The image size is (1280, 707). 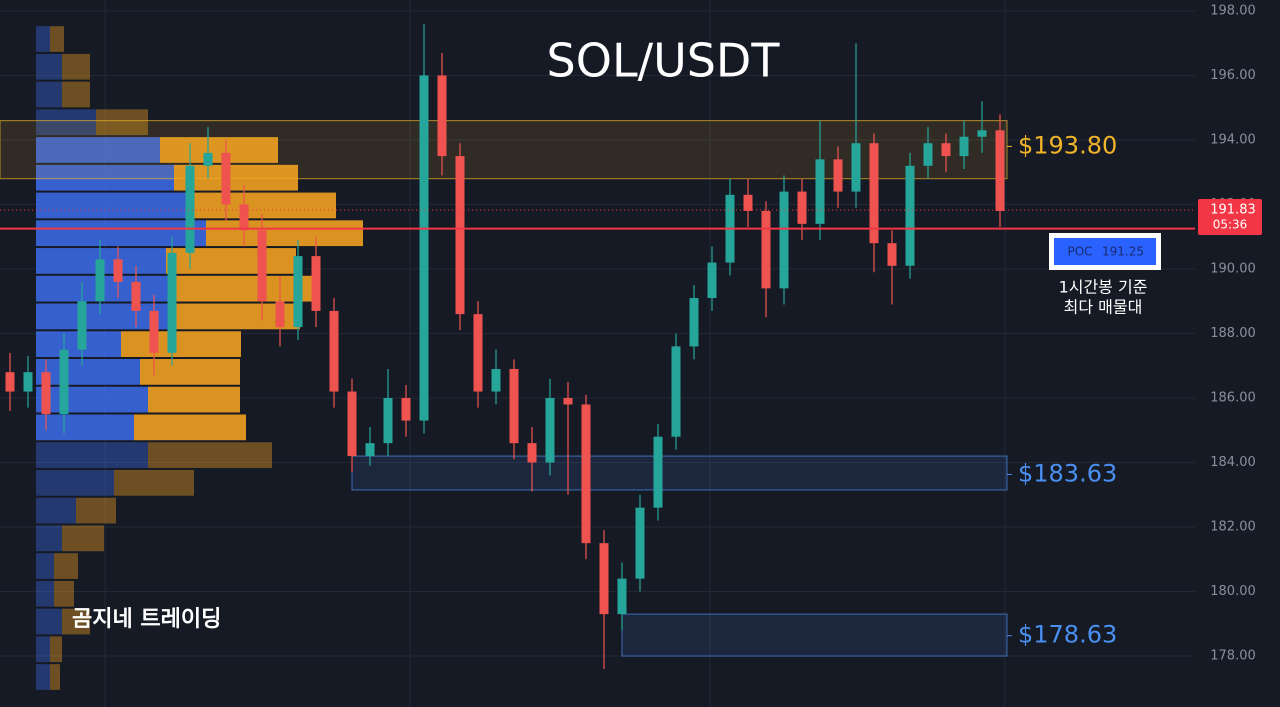 I want to click on y-tick-label: 182.00, so click(x=1233, y=527).